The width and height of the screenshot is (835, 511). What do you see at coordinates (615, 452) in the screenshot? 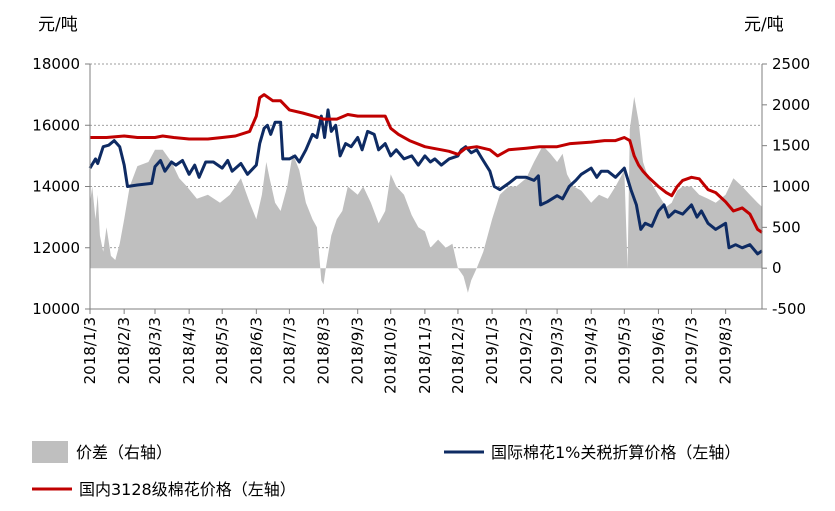
I see `legend-label-international: 国际棉花1%关税折算价格（左轴）` at bounding box center [615, 452].